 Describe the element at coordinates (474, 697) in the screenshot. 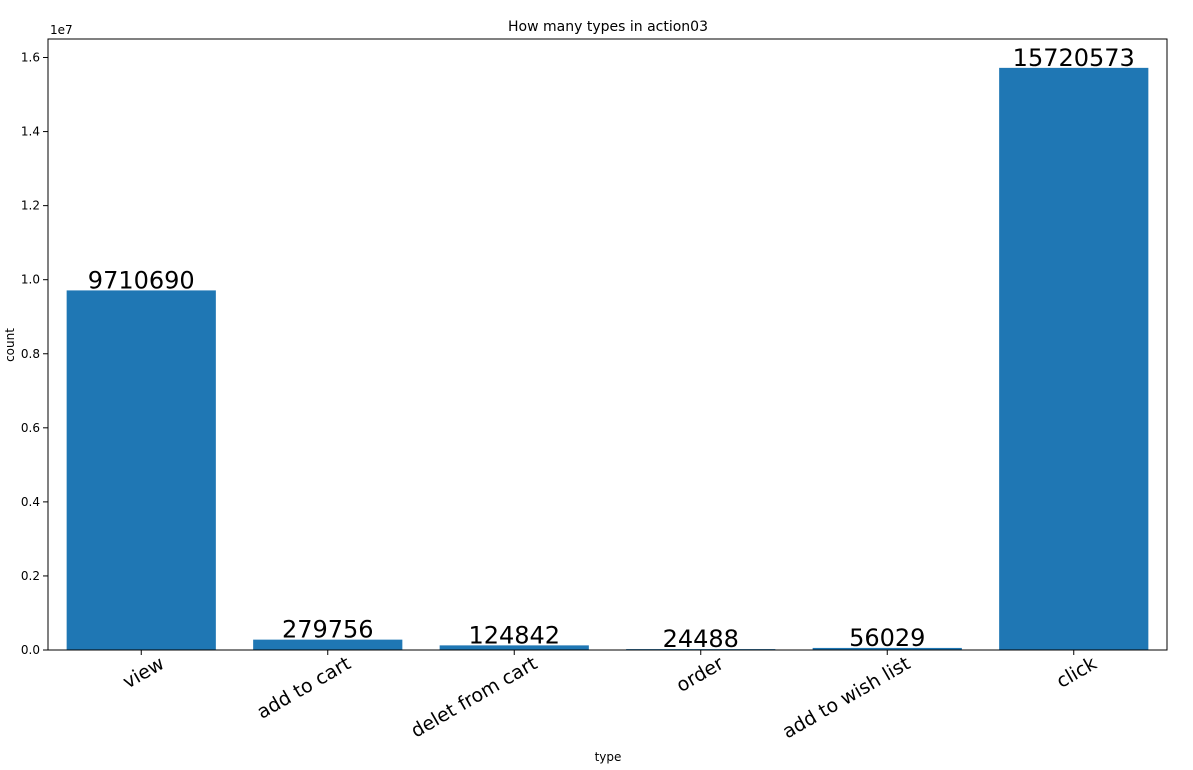

I see `x-tick-label: delet from cart` at that location.